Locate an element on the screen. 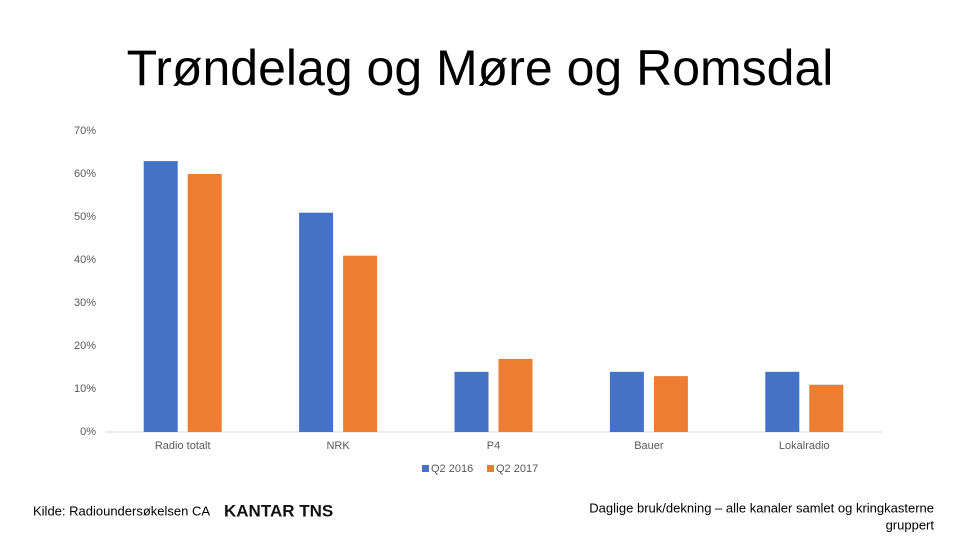 The width and height of the screenshot is (960, 540). y-tick-label: 20% is located at coordinates (85, 346).